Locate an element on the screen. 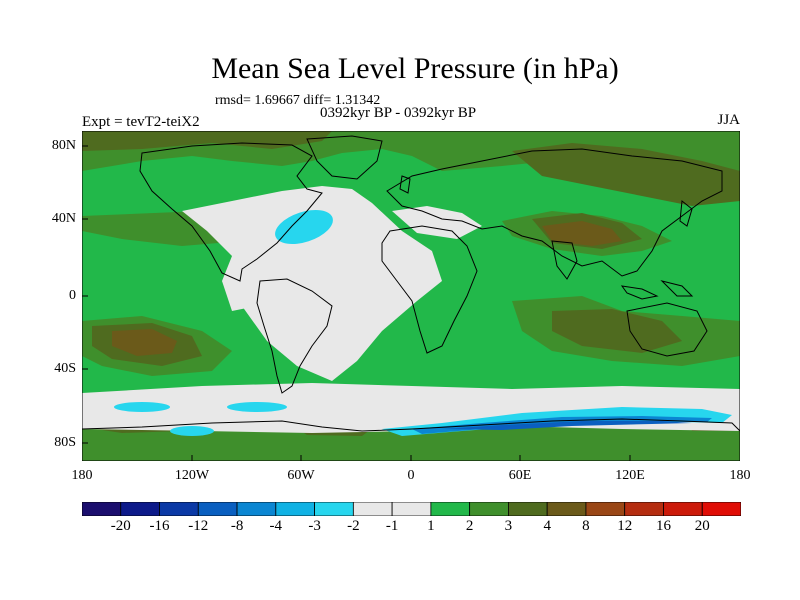  lon-label-0: 0 is located at coordinates (411, 475).